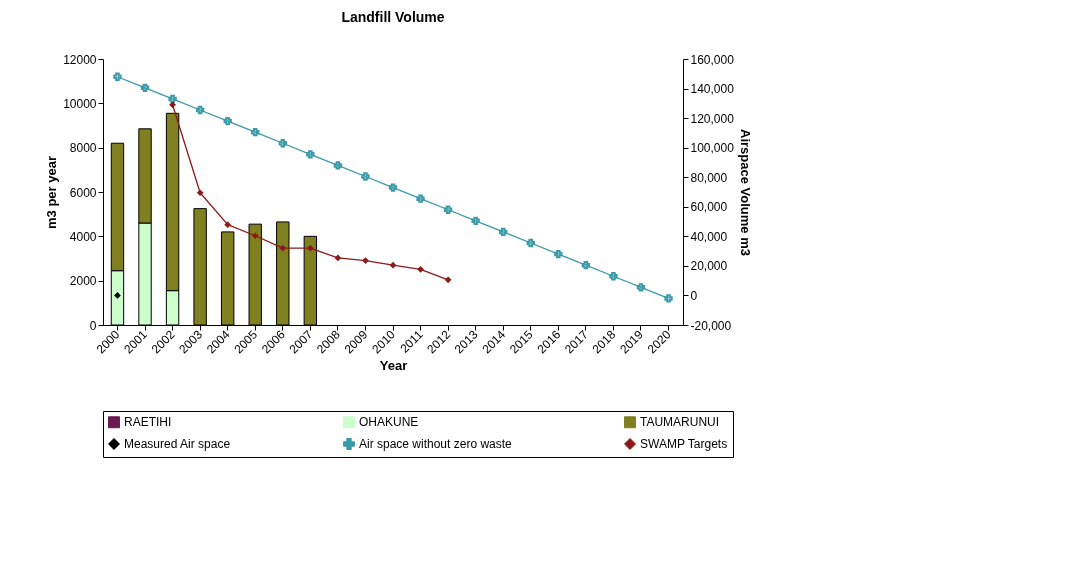 This screenshot has height=583, width=1067. Describe the element at coordinates (83, 148) in the screenshot. I see `y-tick-label: 8000` at that location.